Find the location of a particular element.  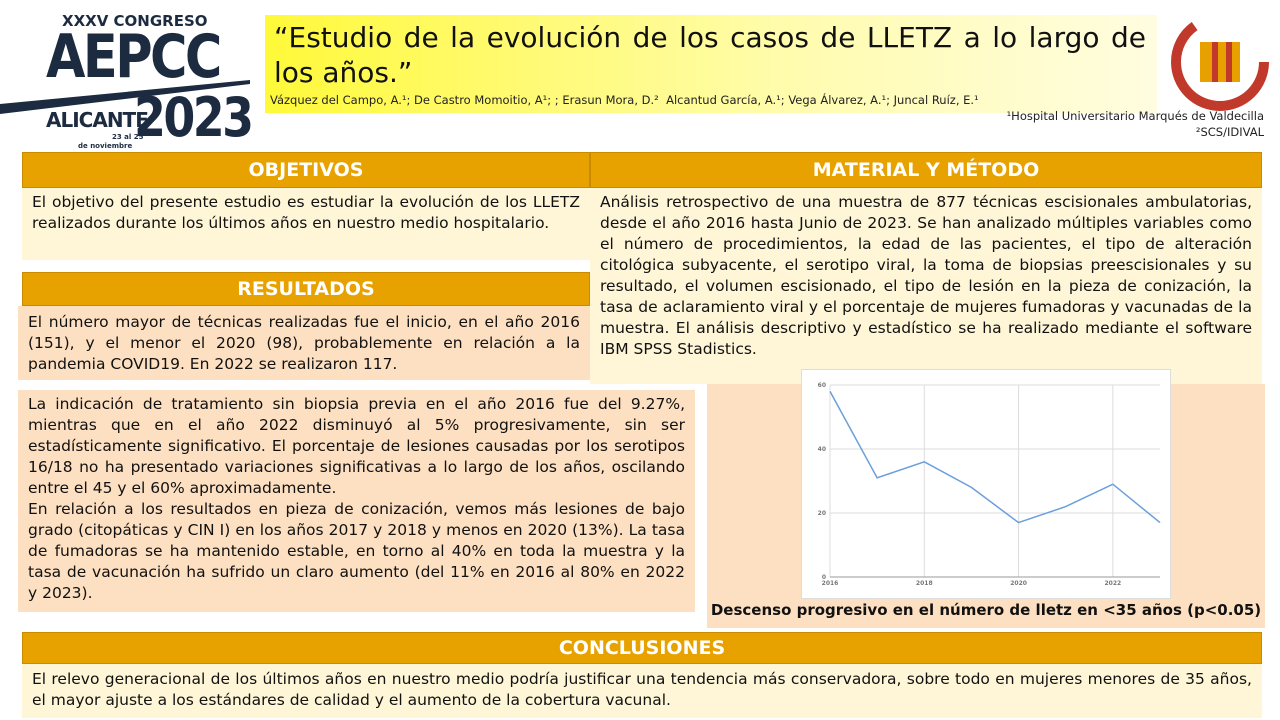

logo-year: 2023 is located at coordinates (194, 117).